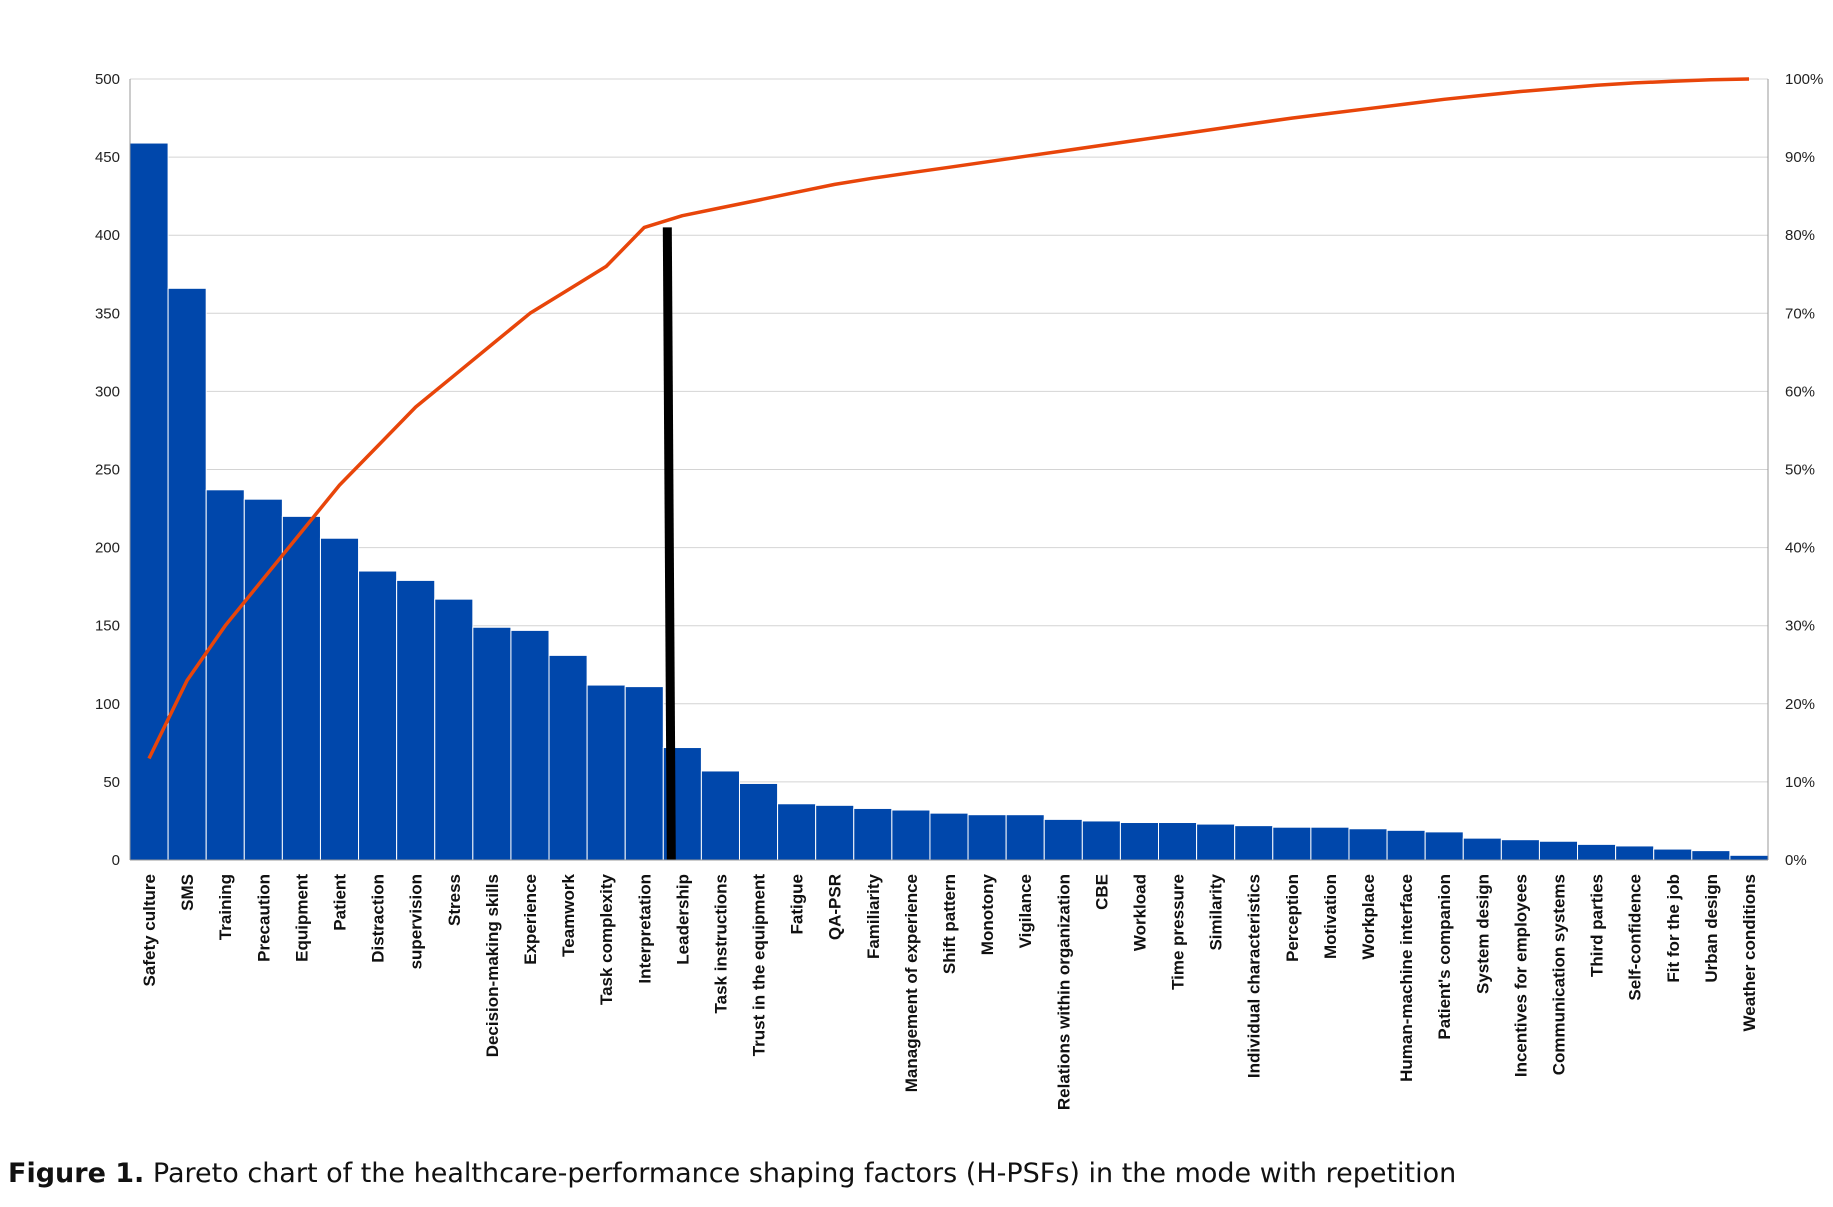 This screenshot has width=1833, height=1207. What do you see at coordinates (1800, 782) in the screenshot?
I see `y2-tick-label: 10%` at bounding box center [1800, 782].